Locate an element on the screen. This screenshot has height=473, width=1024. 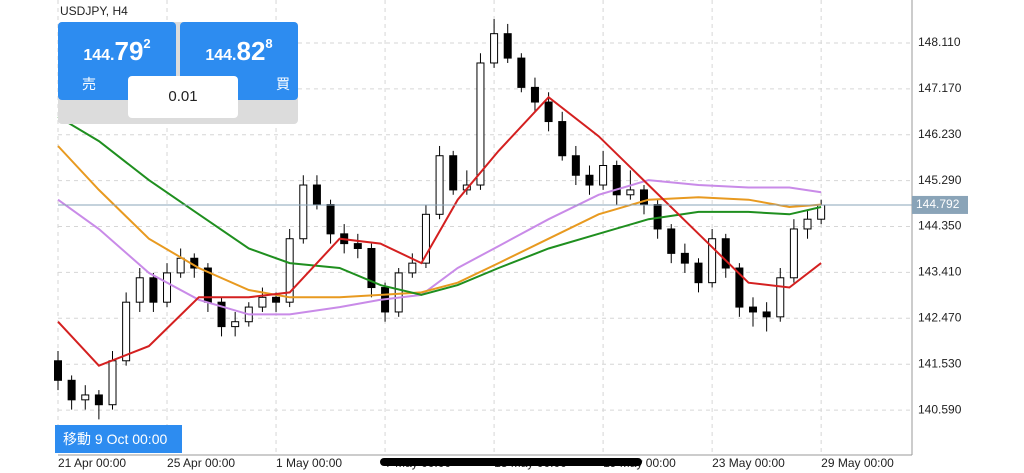
price-tag-label: 144.792 is located at coordinates (938, 204).